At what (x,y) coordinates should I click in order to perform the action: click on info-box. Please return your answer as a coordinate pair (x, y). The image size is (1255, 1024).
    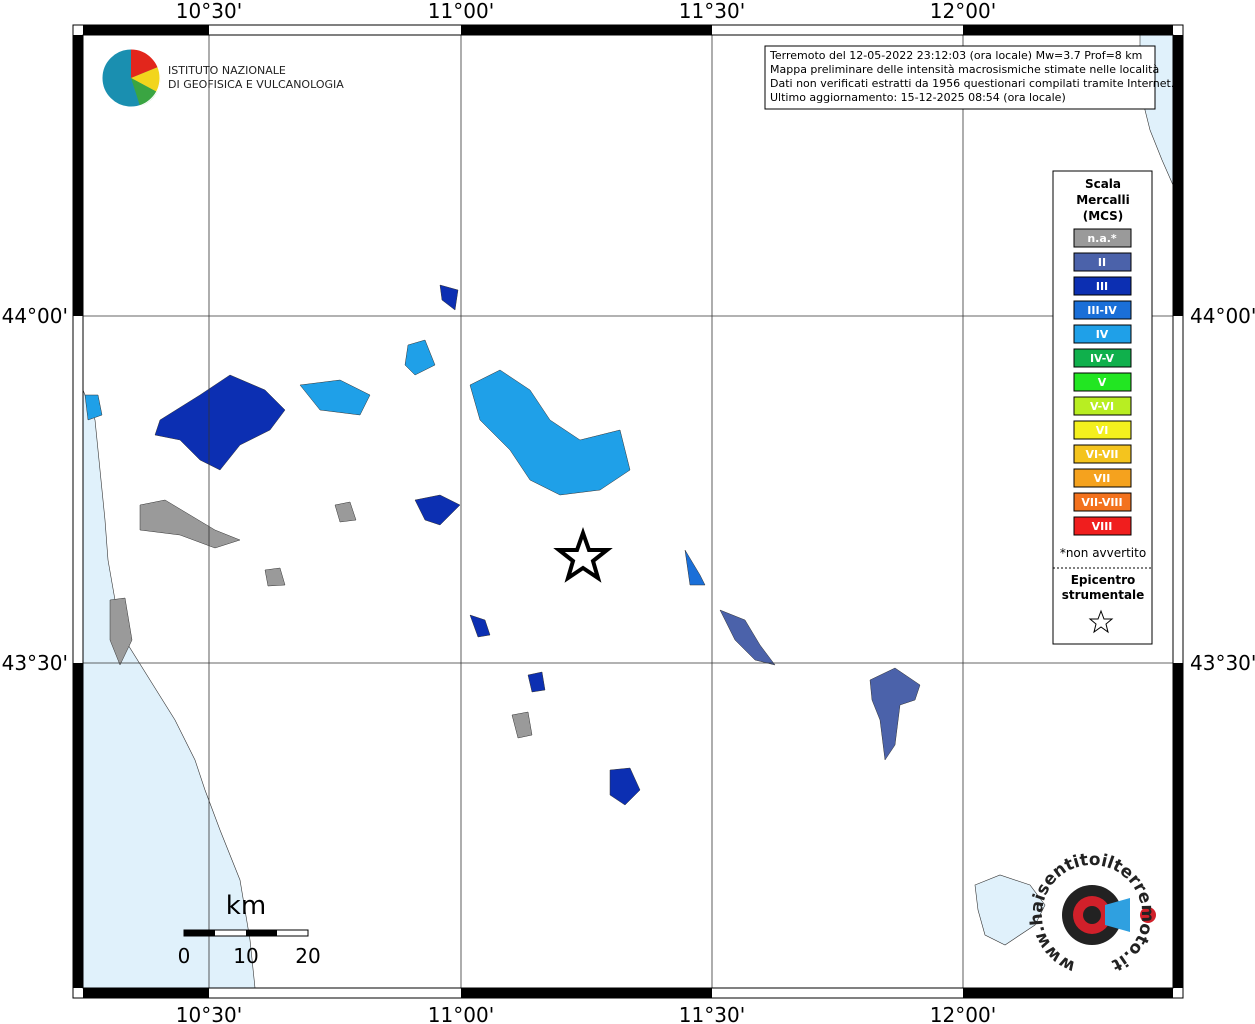
    Looking at the image, I should click on (960, 77).